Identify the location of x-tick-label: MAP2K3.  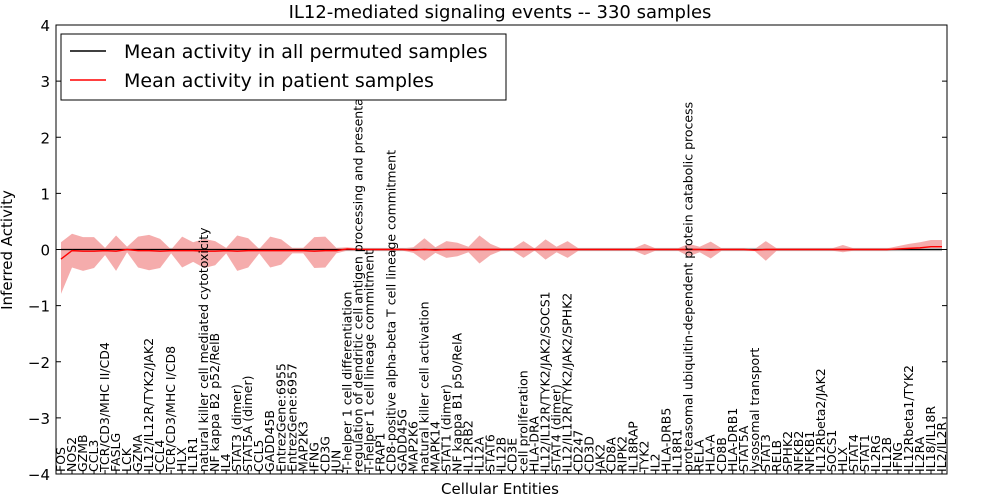
(302, 446).